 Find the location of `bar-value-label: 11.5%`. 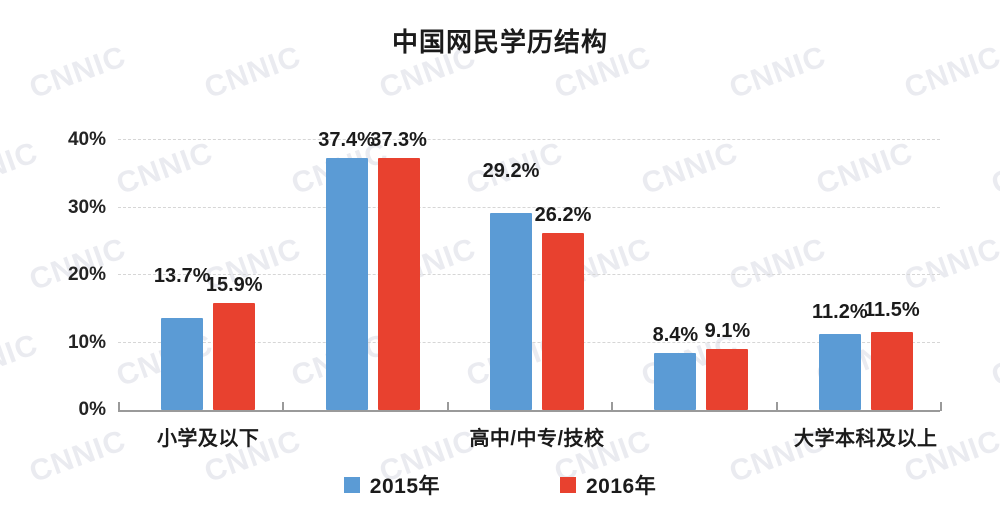

bar-value-label: 11.5% is located at coordinates (891, 310).